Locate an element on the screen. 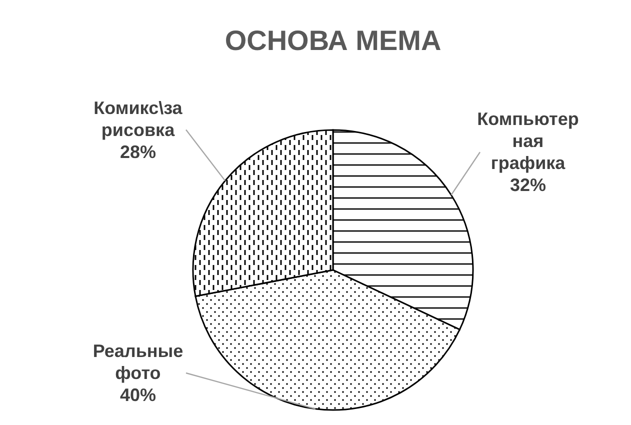 The width and height of the screenshot is (631, 425). slice-label: Реальные фото is located at coordinates (138, 362).